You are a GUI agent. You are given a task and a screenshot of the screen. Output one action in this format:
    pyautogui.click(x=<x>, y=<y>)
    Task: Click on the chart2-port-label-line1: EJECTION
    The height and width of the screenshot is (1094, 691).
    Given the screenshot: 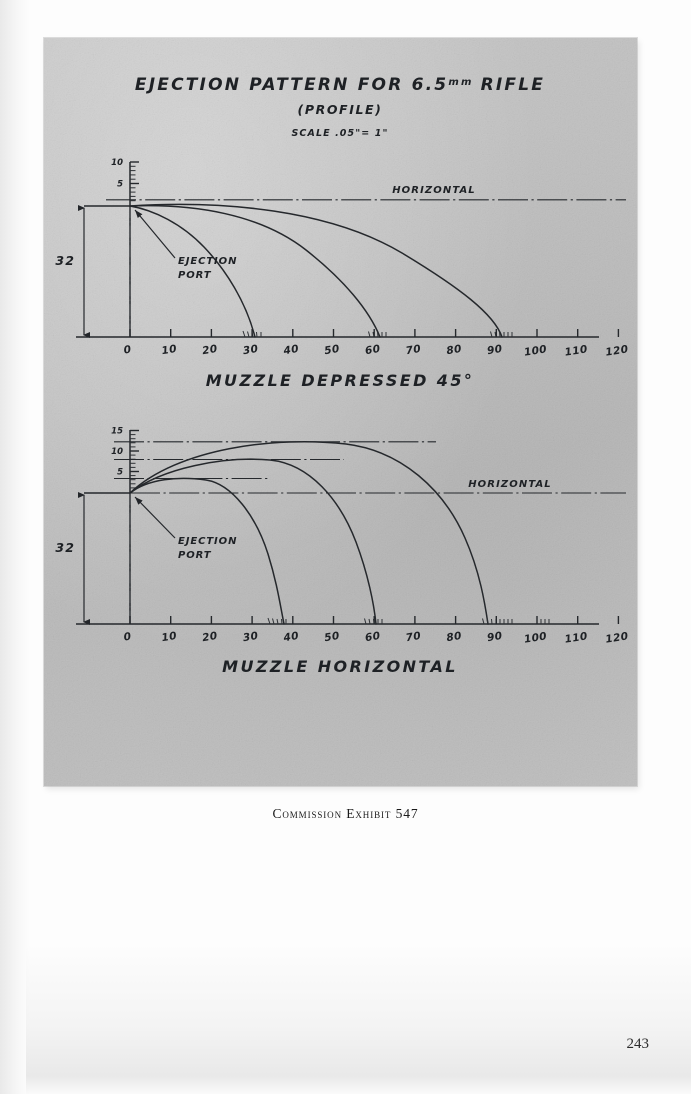 What is the action you would take?
    pyautogui.click(x=207, y=541)
    